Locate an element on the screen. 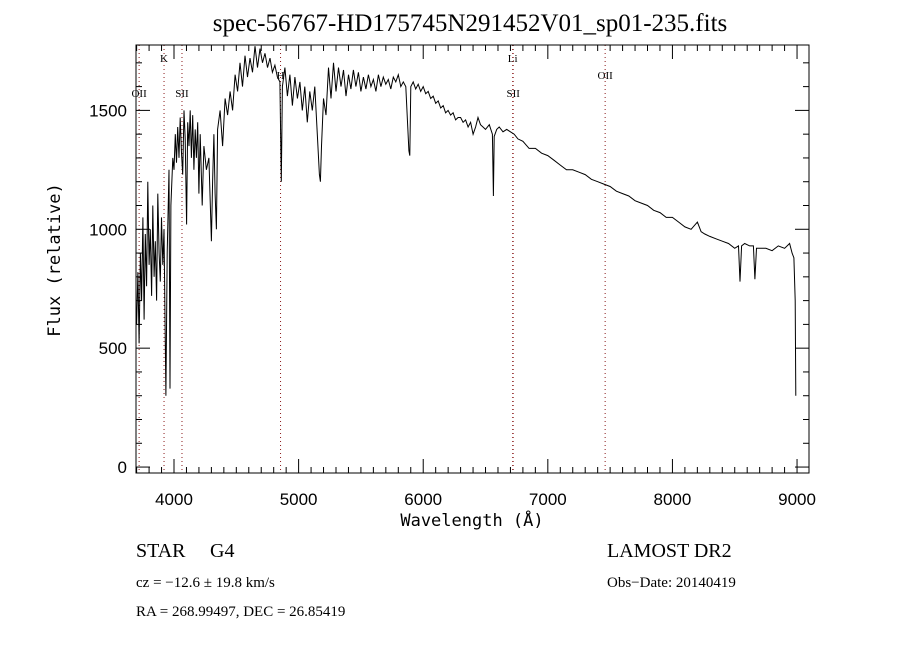 The height and width of the screenshot is (650, 900). y-tick-label: 0 is located at coordinates (122, 467).